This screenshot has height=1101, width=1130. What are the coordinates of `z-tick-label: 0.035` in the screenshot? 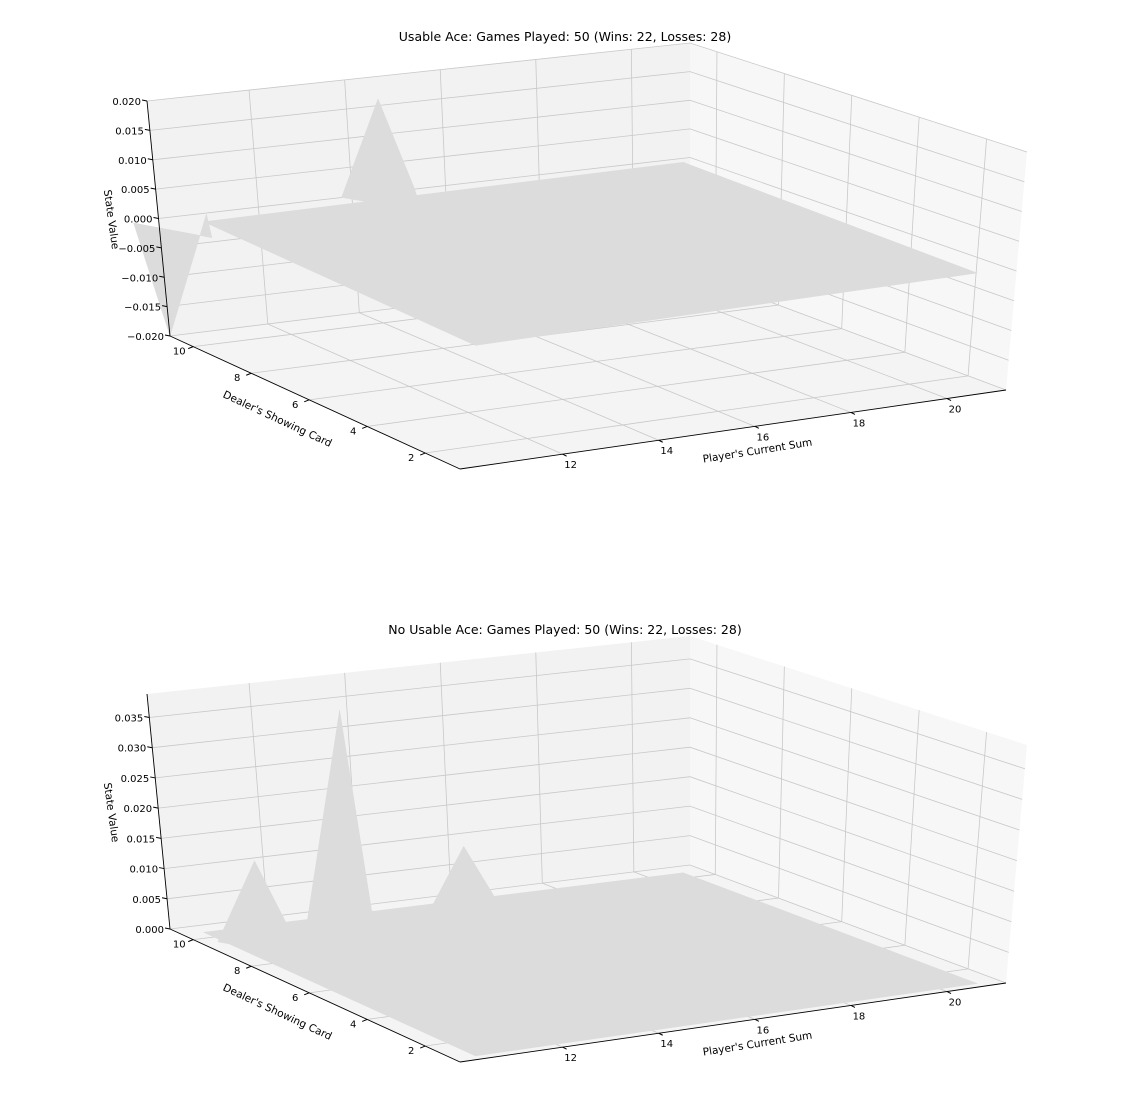 It's located at (129, 719).